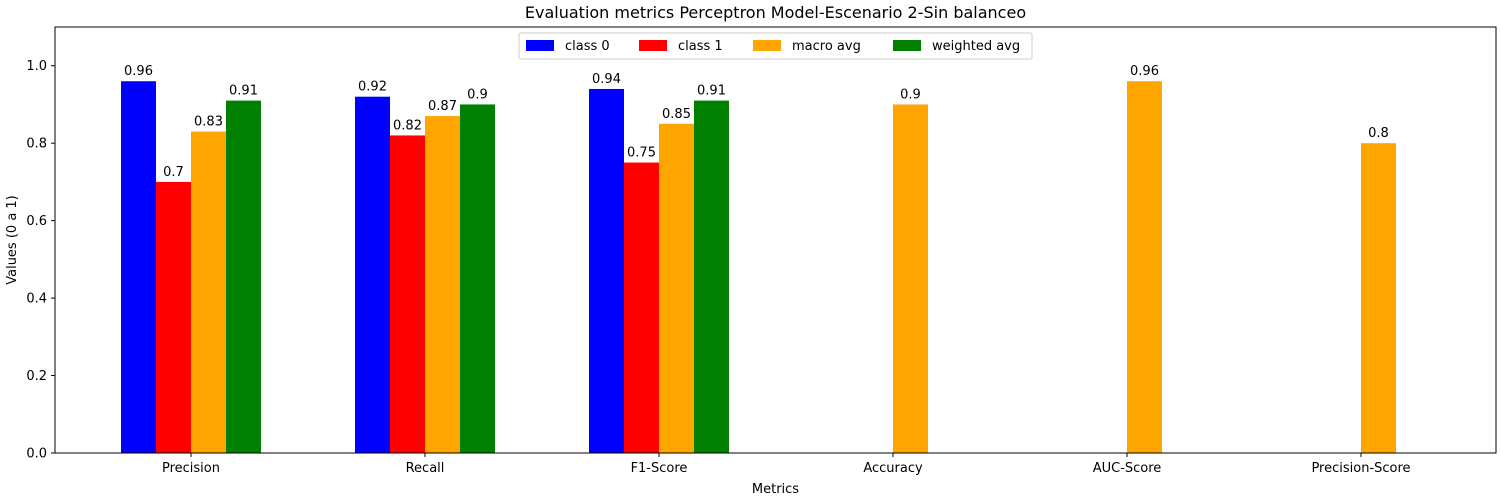 The width and height of the screenshot is (1500, 500). Describe the element at coordinates (191, 468) in the screenshot. I see `x-tick-label: Precision` at that location.